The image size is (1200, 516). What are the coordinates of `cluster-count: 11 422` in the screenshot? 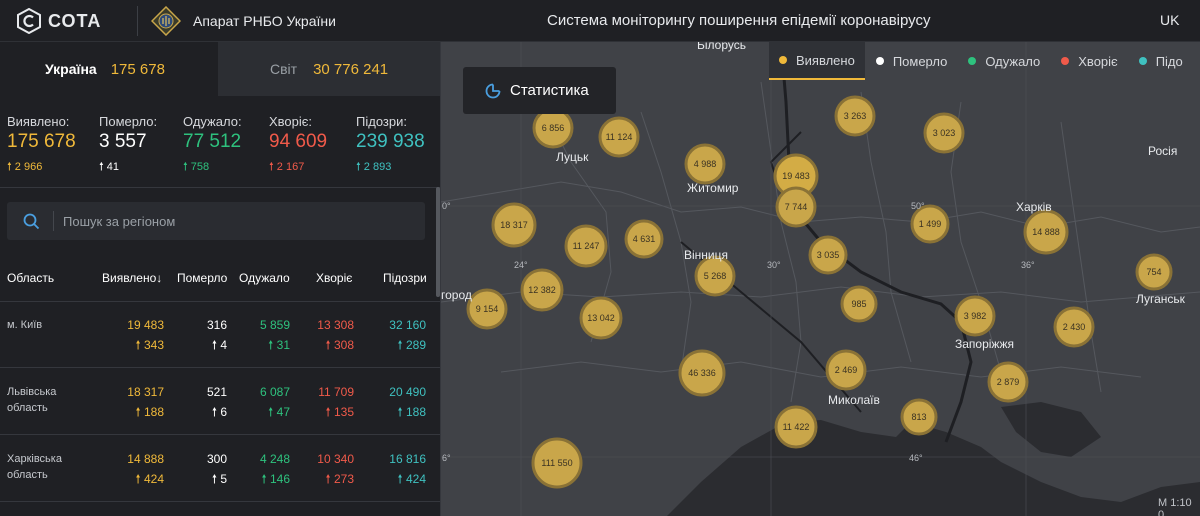 It's located at (796, 427).